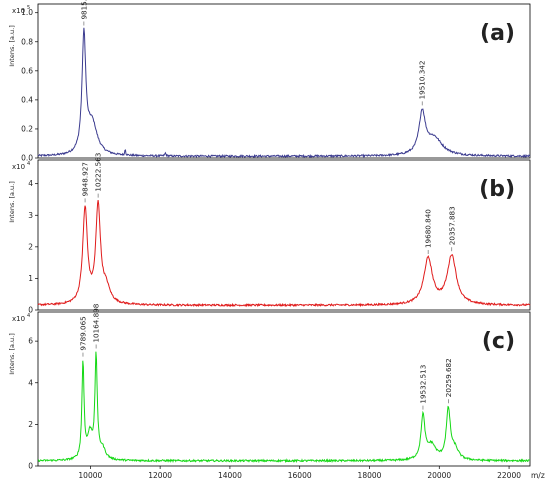 The image size is (550, 488). What do you see at coordinates (300, 475) in the screenshot?
I see `x-tick-label: 16000` at bounding box center [300, 475].